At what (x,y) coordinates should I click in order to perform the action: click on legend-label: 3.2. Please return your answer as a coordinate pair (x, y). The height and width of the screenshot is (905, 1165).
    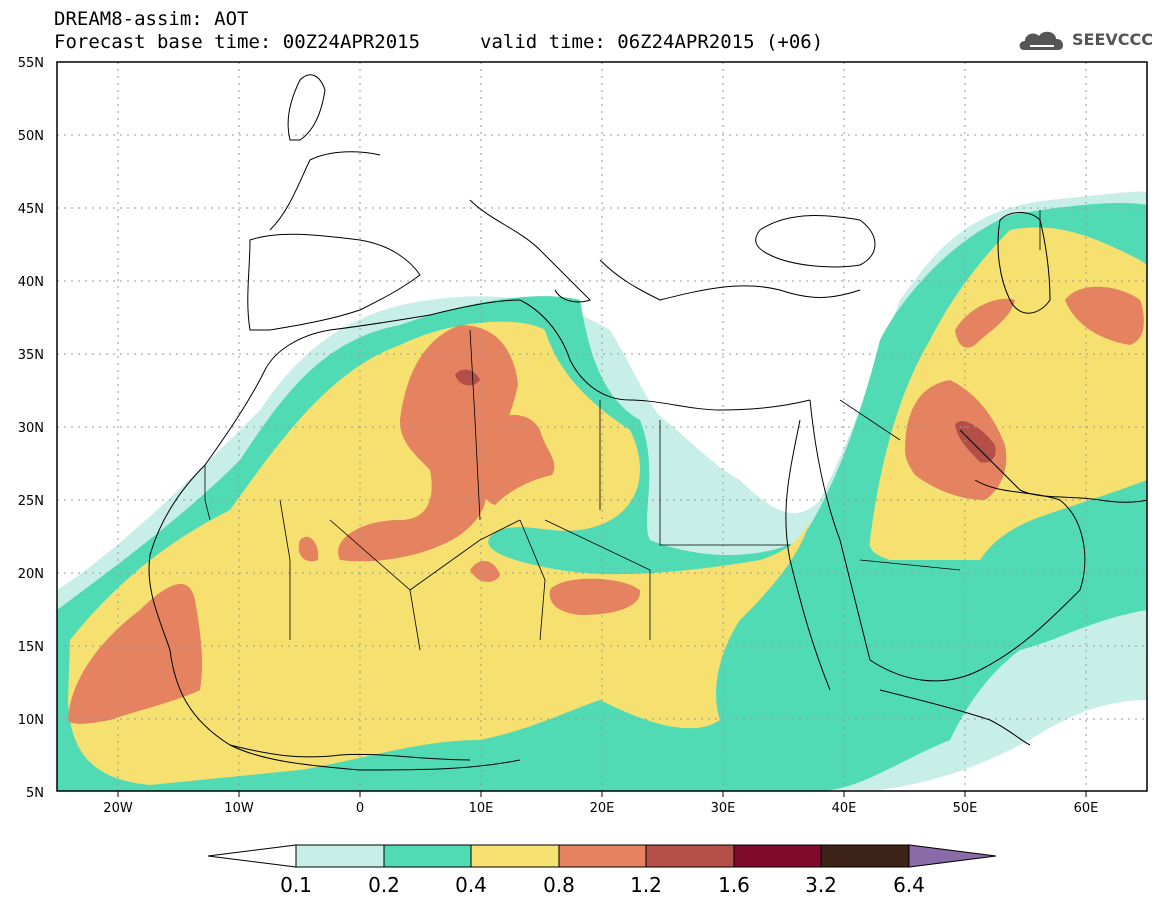
    Looking at the image, I should click on (821, 885).